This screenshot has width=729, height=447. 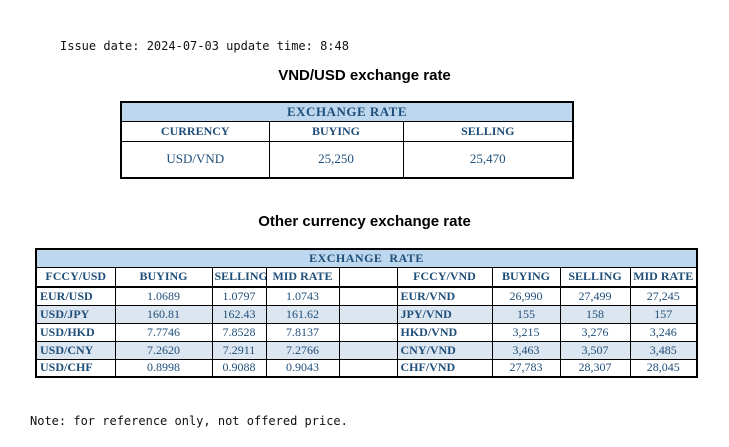 What do you see at coordinates (595, 368) in the screenshot?
I see `rate-value-cell: 28,307` at bounding box center [595, 368].